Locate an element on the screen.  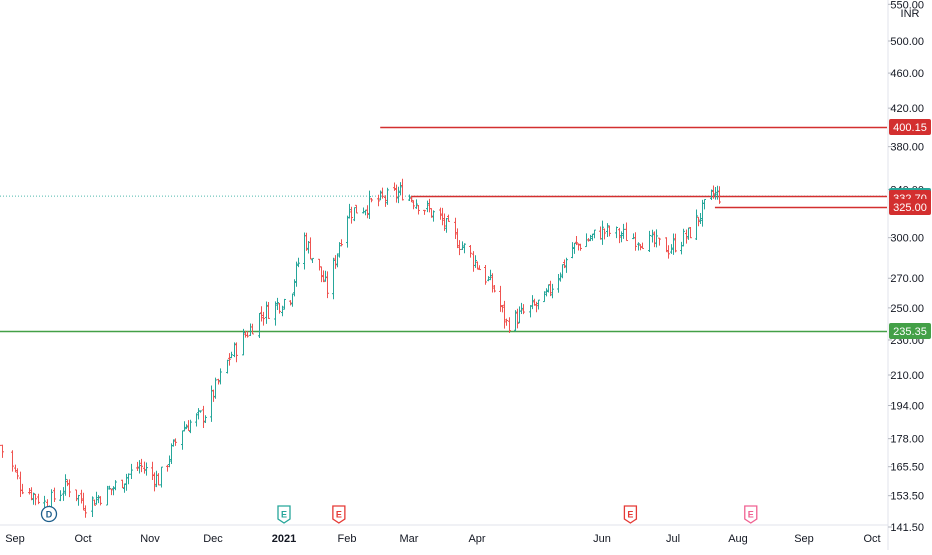
y-tick-label: 165.50 is located at coordinates (907, 468).